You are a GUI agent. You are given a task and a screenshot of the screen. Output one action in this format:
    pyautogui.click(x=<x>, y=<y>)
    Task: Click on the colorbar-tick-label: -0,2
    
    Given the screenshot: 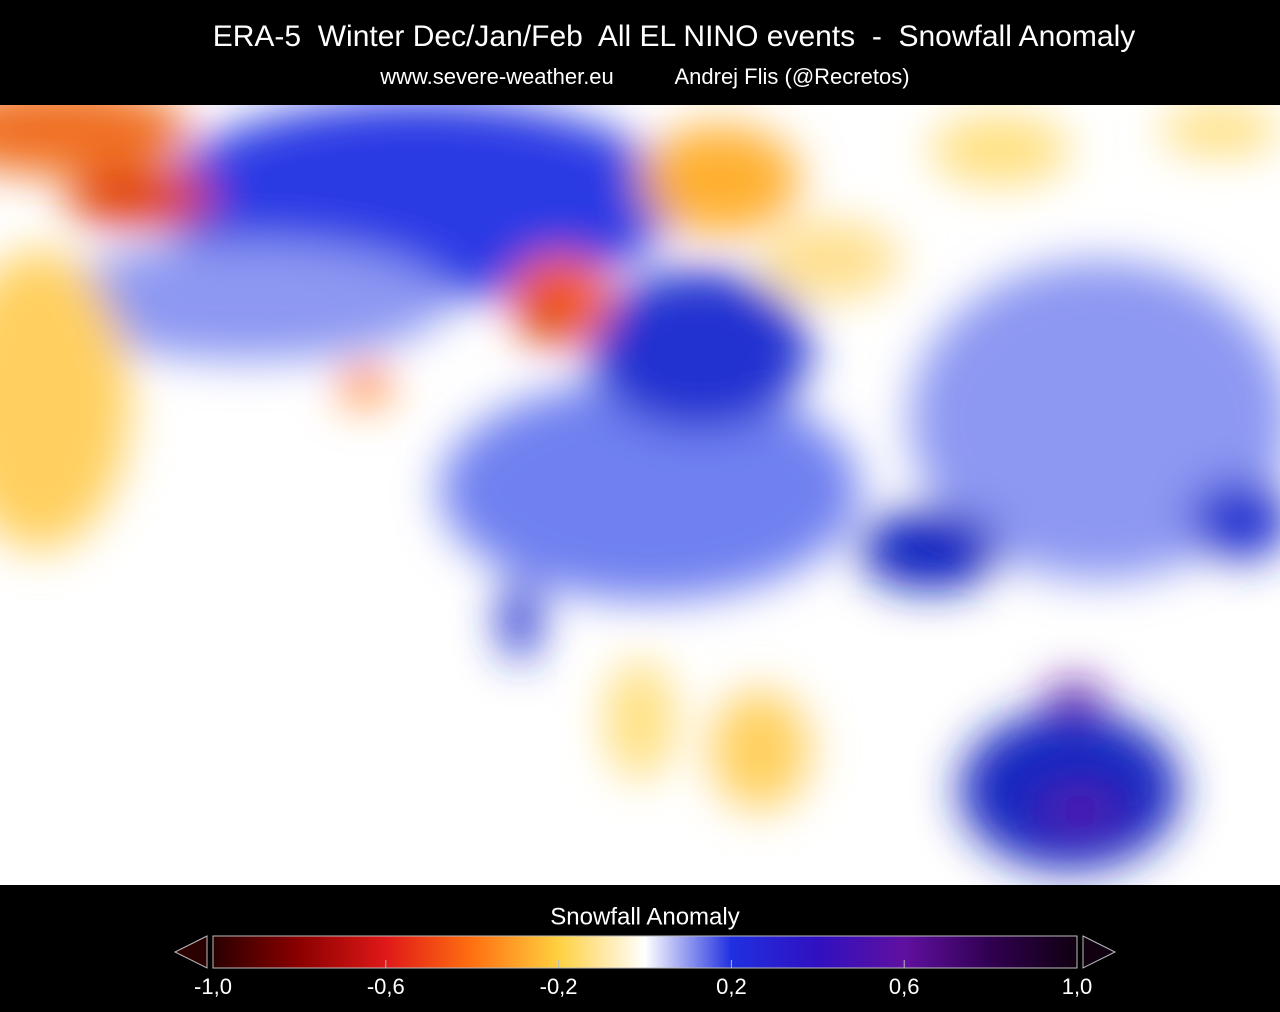 What is the action you would take?
    pyautogui.click(x=559, y=986)
    